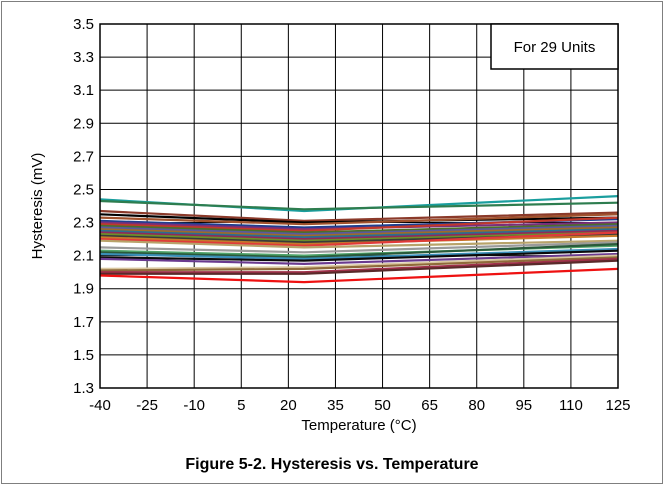 This screenshot has height=485, width=664. What do you see at coordinates (37, 206) in the screenshot?
I see `y-axis-title: Hysteresis (mV)` at bounding box center [37, 206].